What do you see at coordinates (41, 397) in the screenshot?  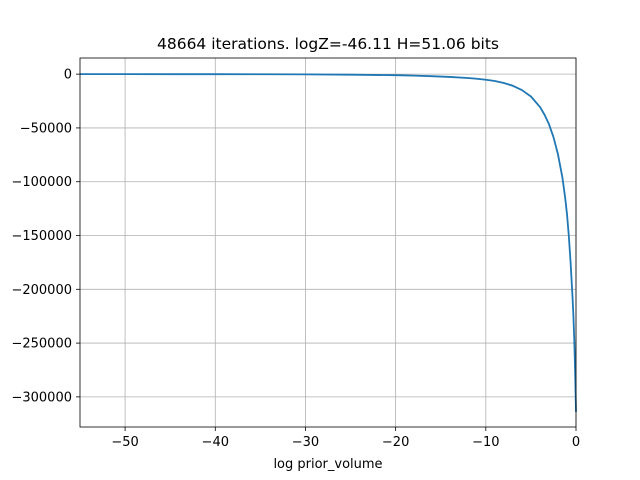 I see `y-tick-label: −300000` at bounding box center [41, 397].